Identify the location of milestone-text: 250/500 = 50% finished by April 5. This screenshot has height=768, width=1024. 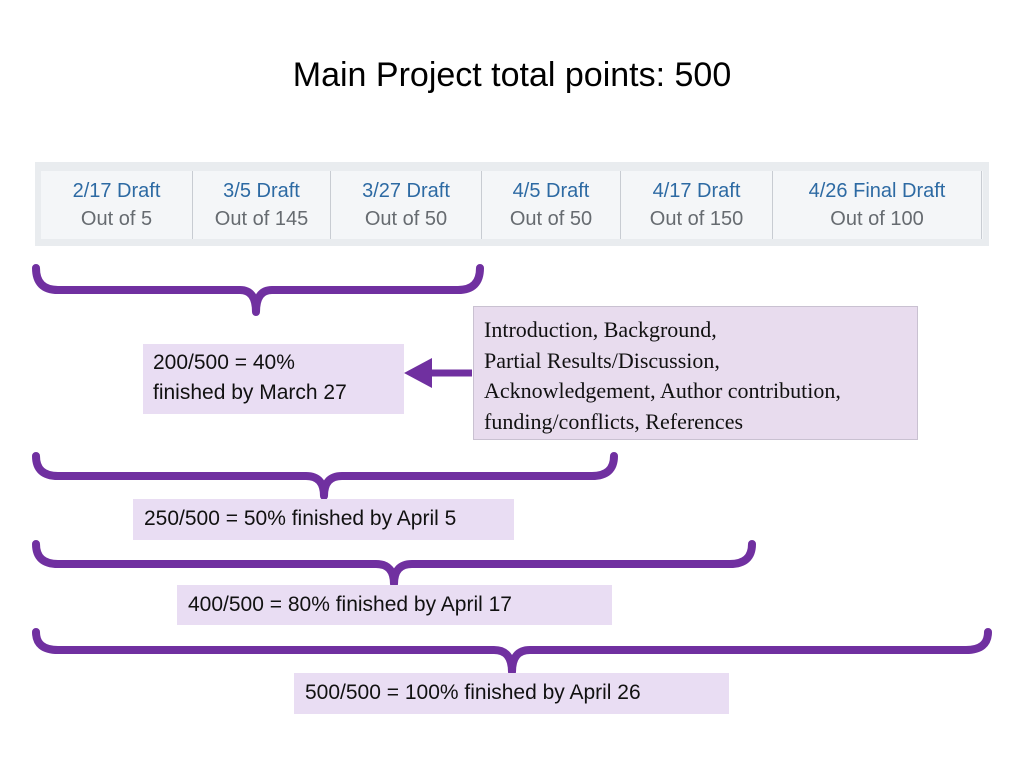
(300, 518).